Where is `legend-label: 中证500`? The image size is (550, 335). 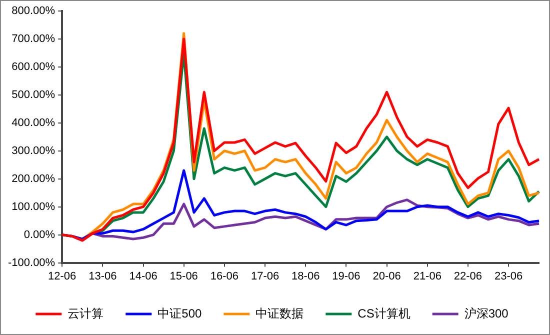
legend-label: 中证500 is located at coordinates (180, 313).